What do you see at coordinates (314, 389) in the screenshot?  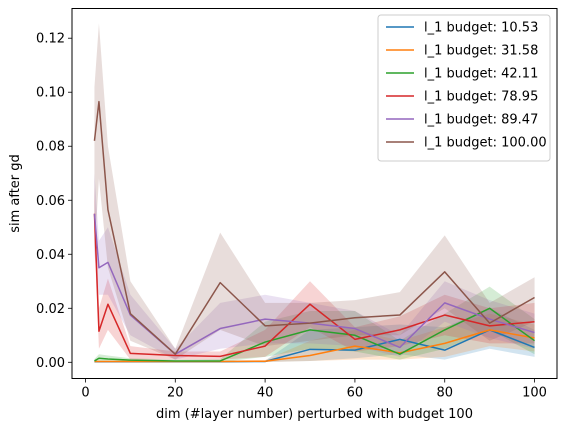 I see `x-axis-ticks: 0 20 40 60 80 100` at bounding box center [314, 389].